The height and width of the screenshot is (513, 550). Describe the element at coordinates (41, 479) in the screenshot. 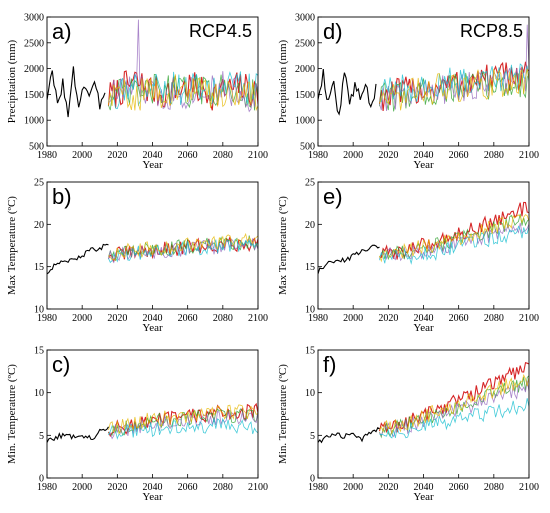

I see `y-tick-label: 0` at that location.